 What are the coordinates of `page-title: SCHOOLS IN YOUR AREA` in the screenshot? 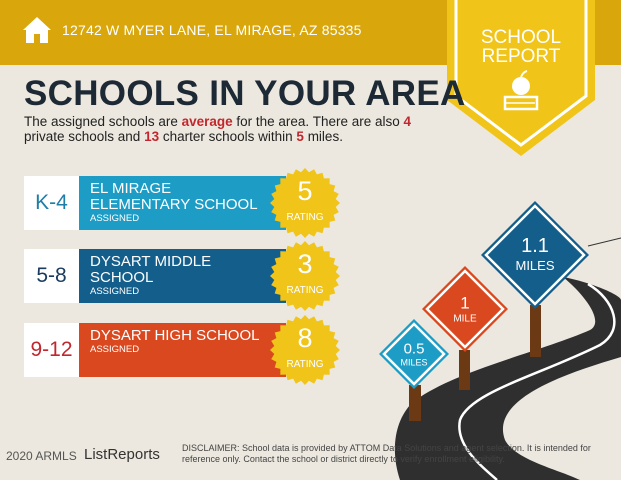 It's located at (245, 93).